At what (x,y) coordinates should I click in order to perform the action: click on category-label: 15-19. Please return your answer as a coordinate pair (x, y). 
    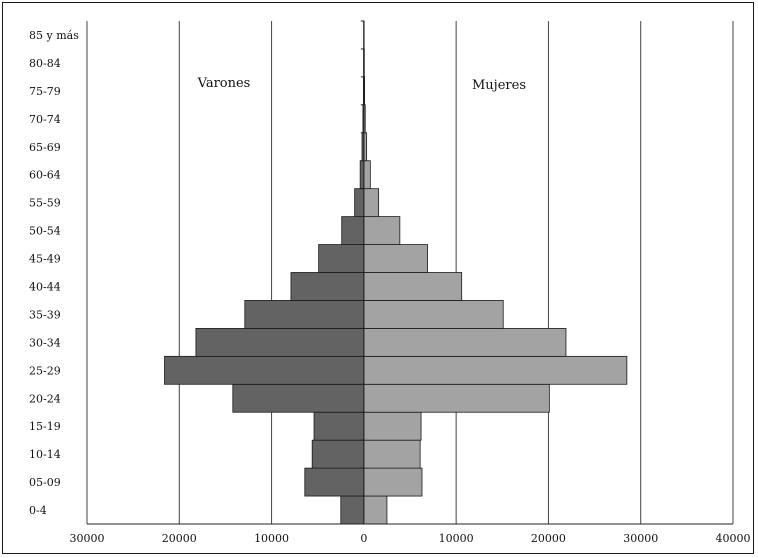
    Looking at the image, I should click on (45, 426).